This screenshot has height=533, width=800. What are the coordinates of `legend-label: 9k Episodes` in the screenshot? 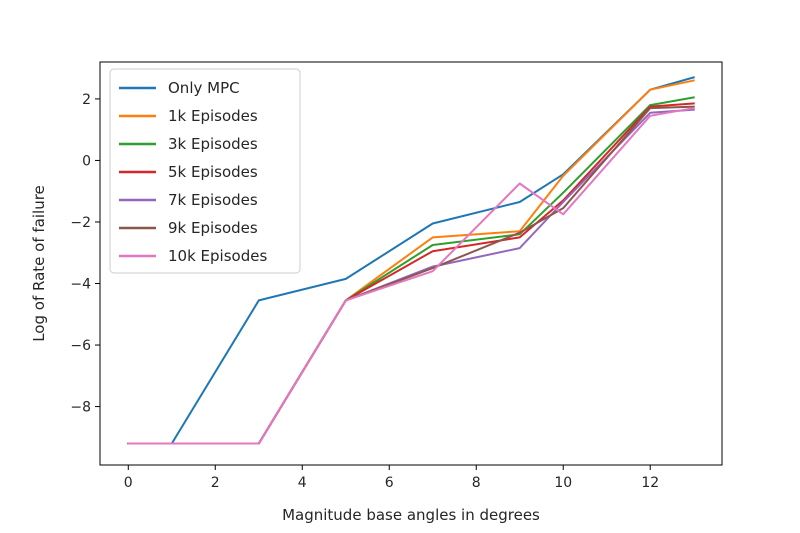 It's located at (213, 228).